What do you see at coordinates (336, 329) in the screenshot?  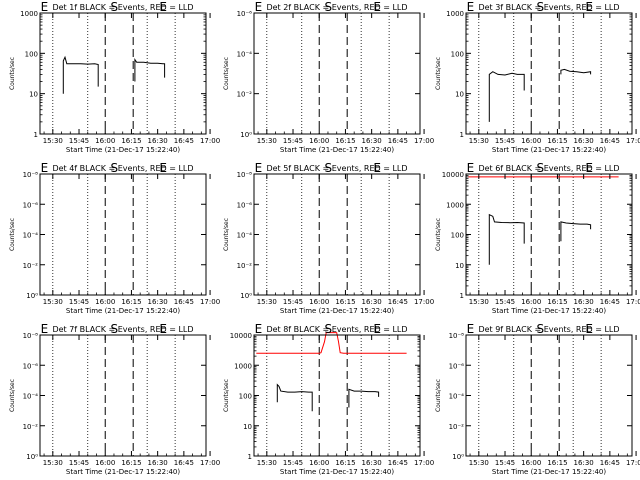 I see `panel-title: Det 8f BLACK = Events, RED = LLD` at bounding box center [336, 329].